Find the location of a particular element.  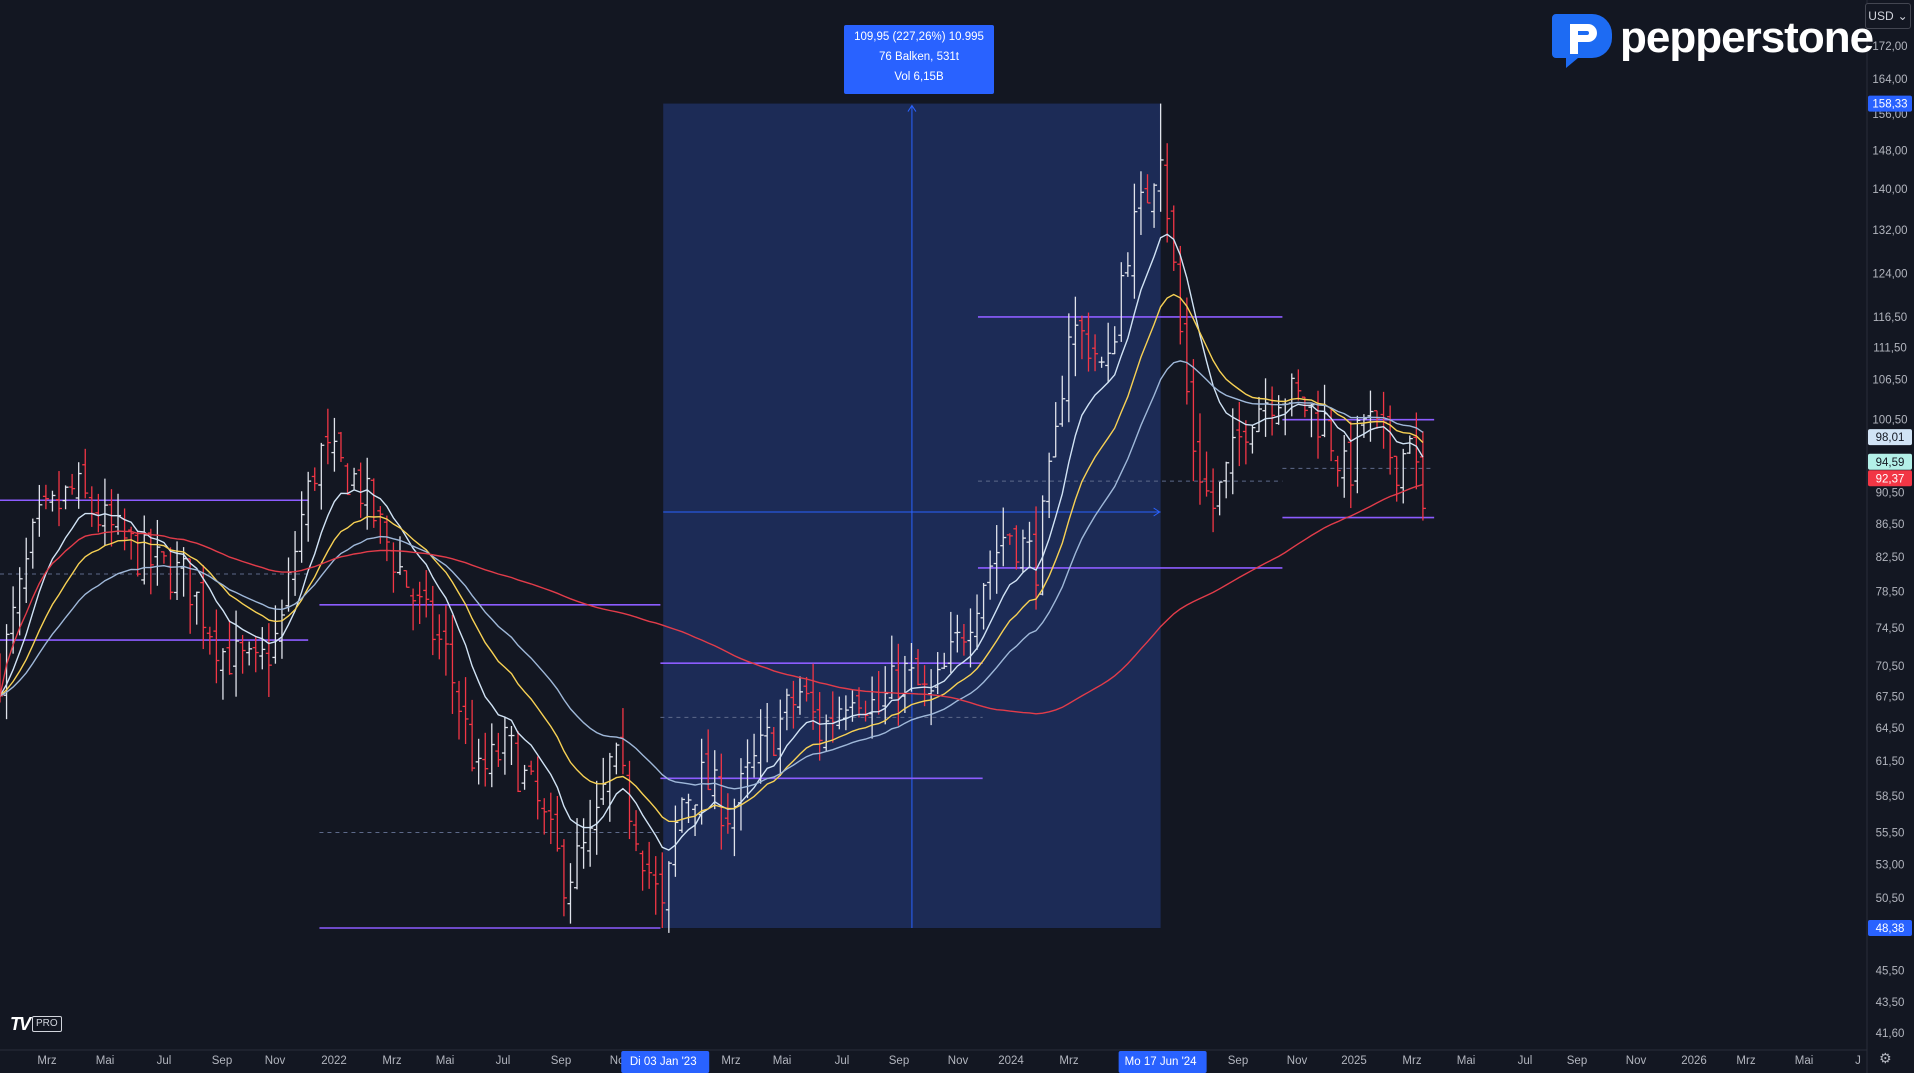

range-date-label: Mo 17 Jun '24 is located at coordinates (1161, 1062).